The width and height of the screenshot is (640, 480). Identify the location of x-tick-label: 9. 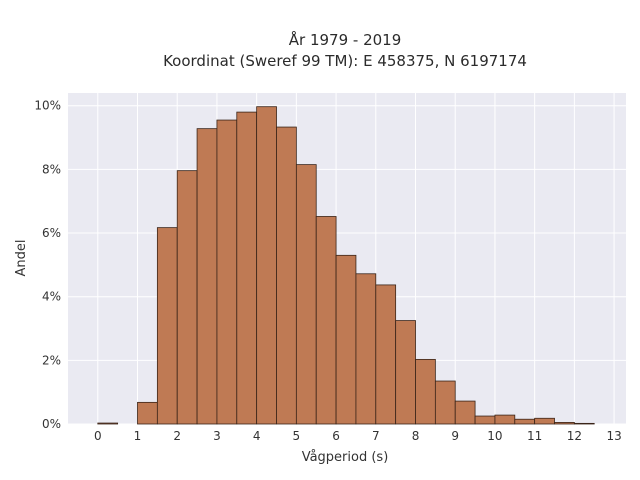
(455, 436).